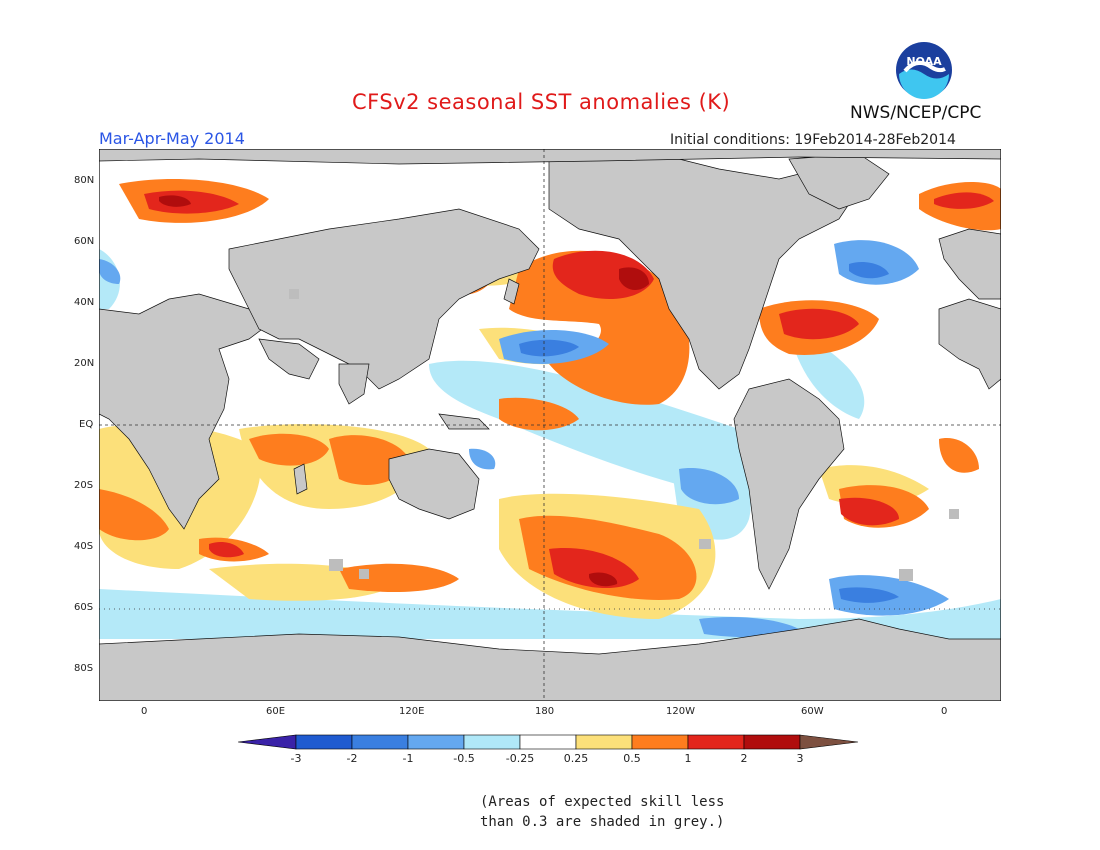 Image resolution: width=1100 pixels, height=850 pixels. I want to click on colorbar-label: -0.5, so click(463, 758).